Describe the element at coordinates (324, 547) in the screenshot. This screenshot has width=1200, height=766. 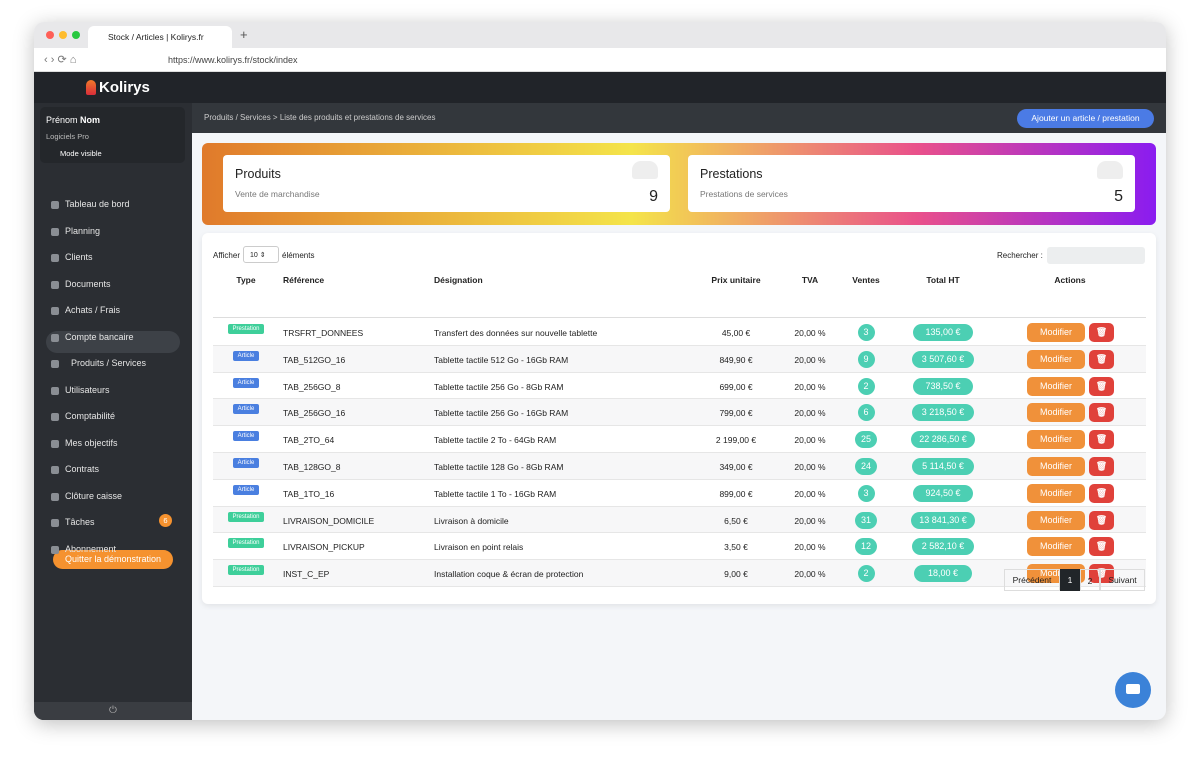
I see `reference: LIVRAISON_PICKUP` at that location.